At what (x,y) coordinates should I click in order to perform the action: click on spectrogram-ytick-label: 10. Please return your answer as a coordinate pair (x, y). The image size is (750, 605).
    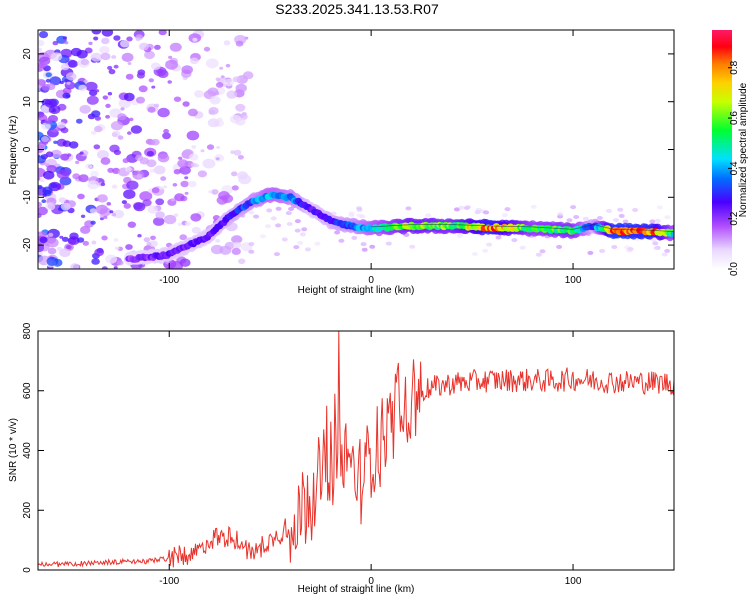
    Looking at the image, I should click on (27, 102).